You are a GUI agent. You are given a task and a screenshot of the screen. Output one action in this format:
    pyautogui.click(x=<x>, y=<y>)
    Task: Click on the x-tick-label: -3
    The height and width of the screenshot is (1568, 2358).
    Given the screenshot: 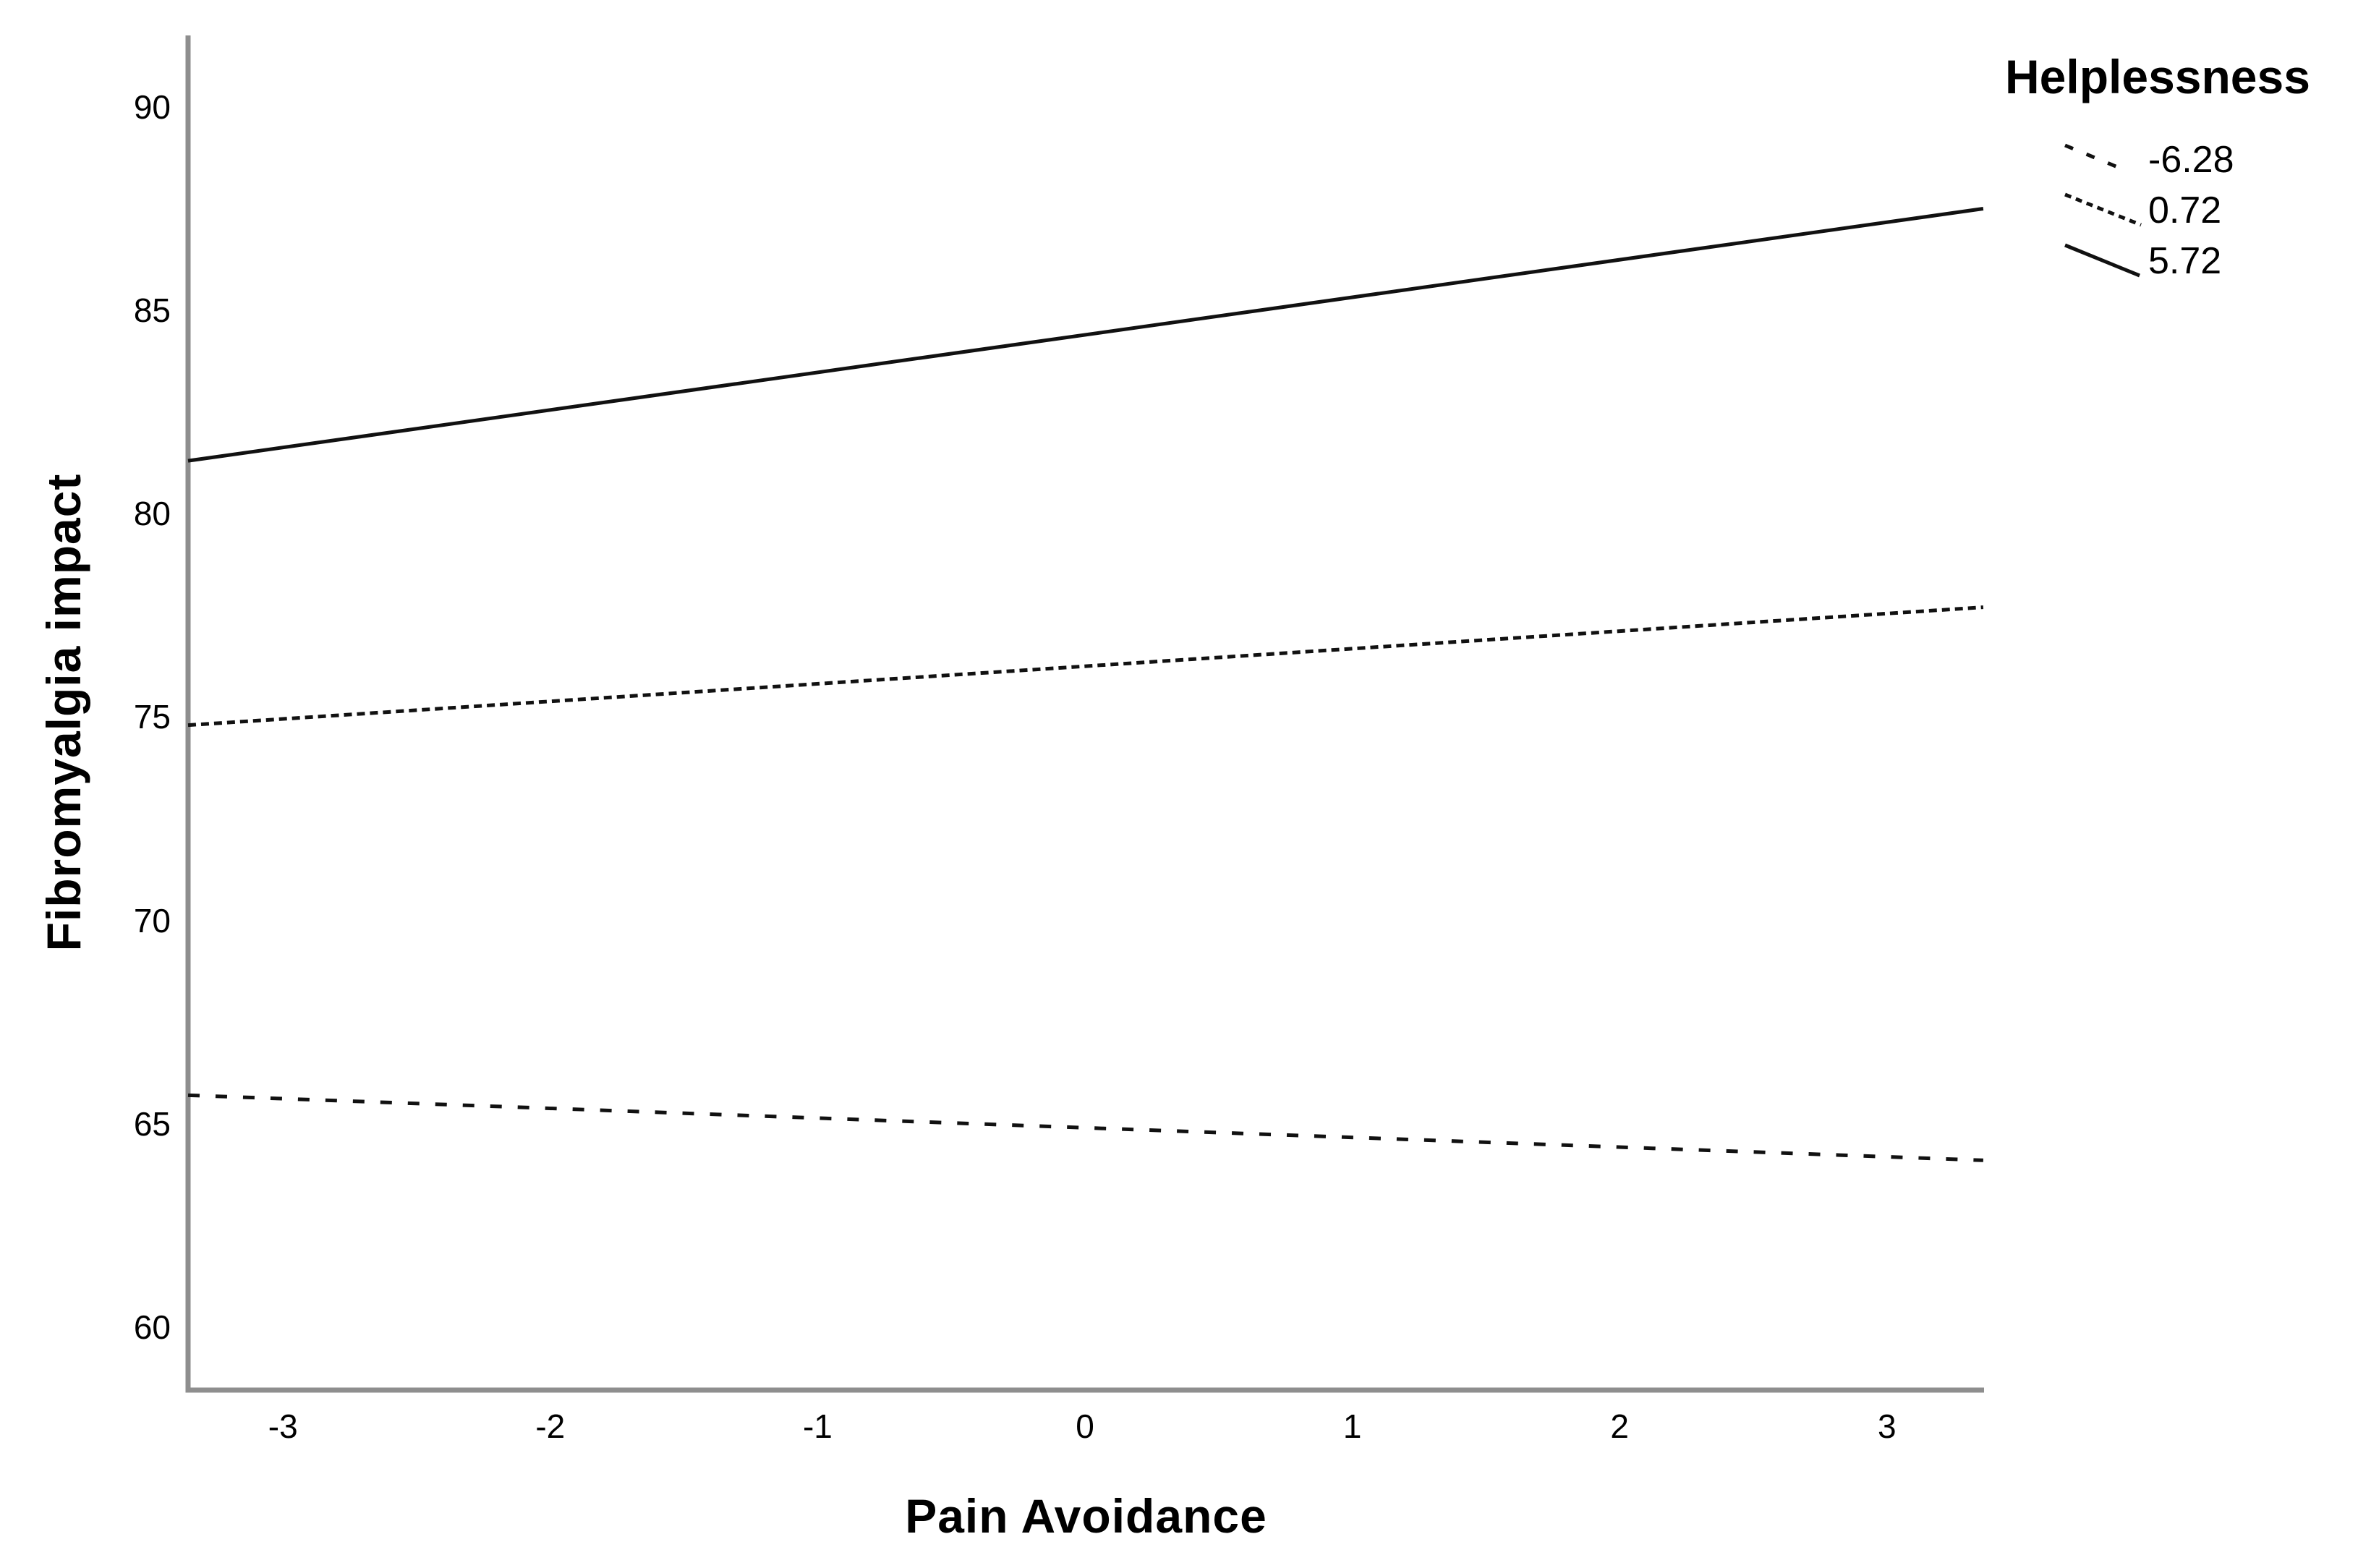 What is the action you would take?
    pyautogui.click(x=283, y=1426)
    